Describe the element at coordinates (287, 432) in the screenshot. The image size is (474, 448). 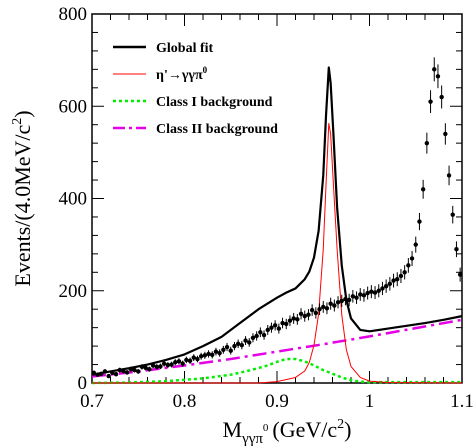
I see `x-axis-title: Mγγπ0 (GeV/c2)` at that location.